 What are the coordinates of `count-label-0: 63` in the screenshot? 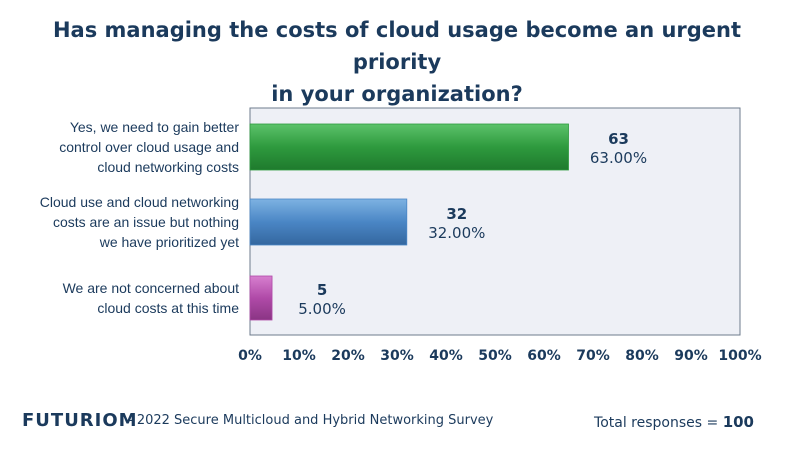 It's located at (618, 139).